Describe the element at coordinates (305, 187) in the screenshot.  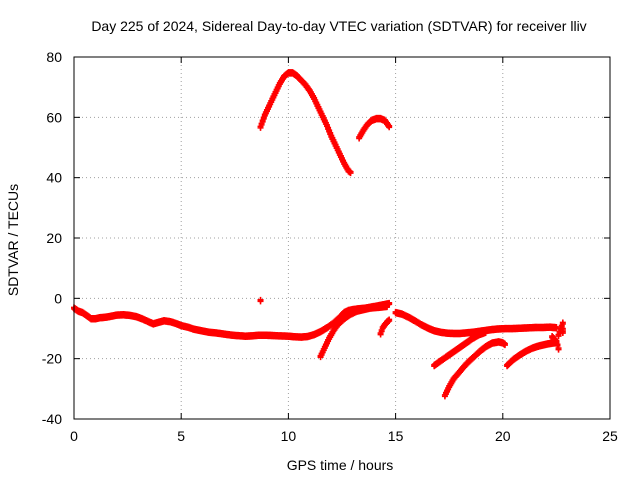
I see `series-high-arc` at that location.